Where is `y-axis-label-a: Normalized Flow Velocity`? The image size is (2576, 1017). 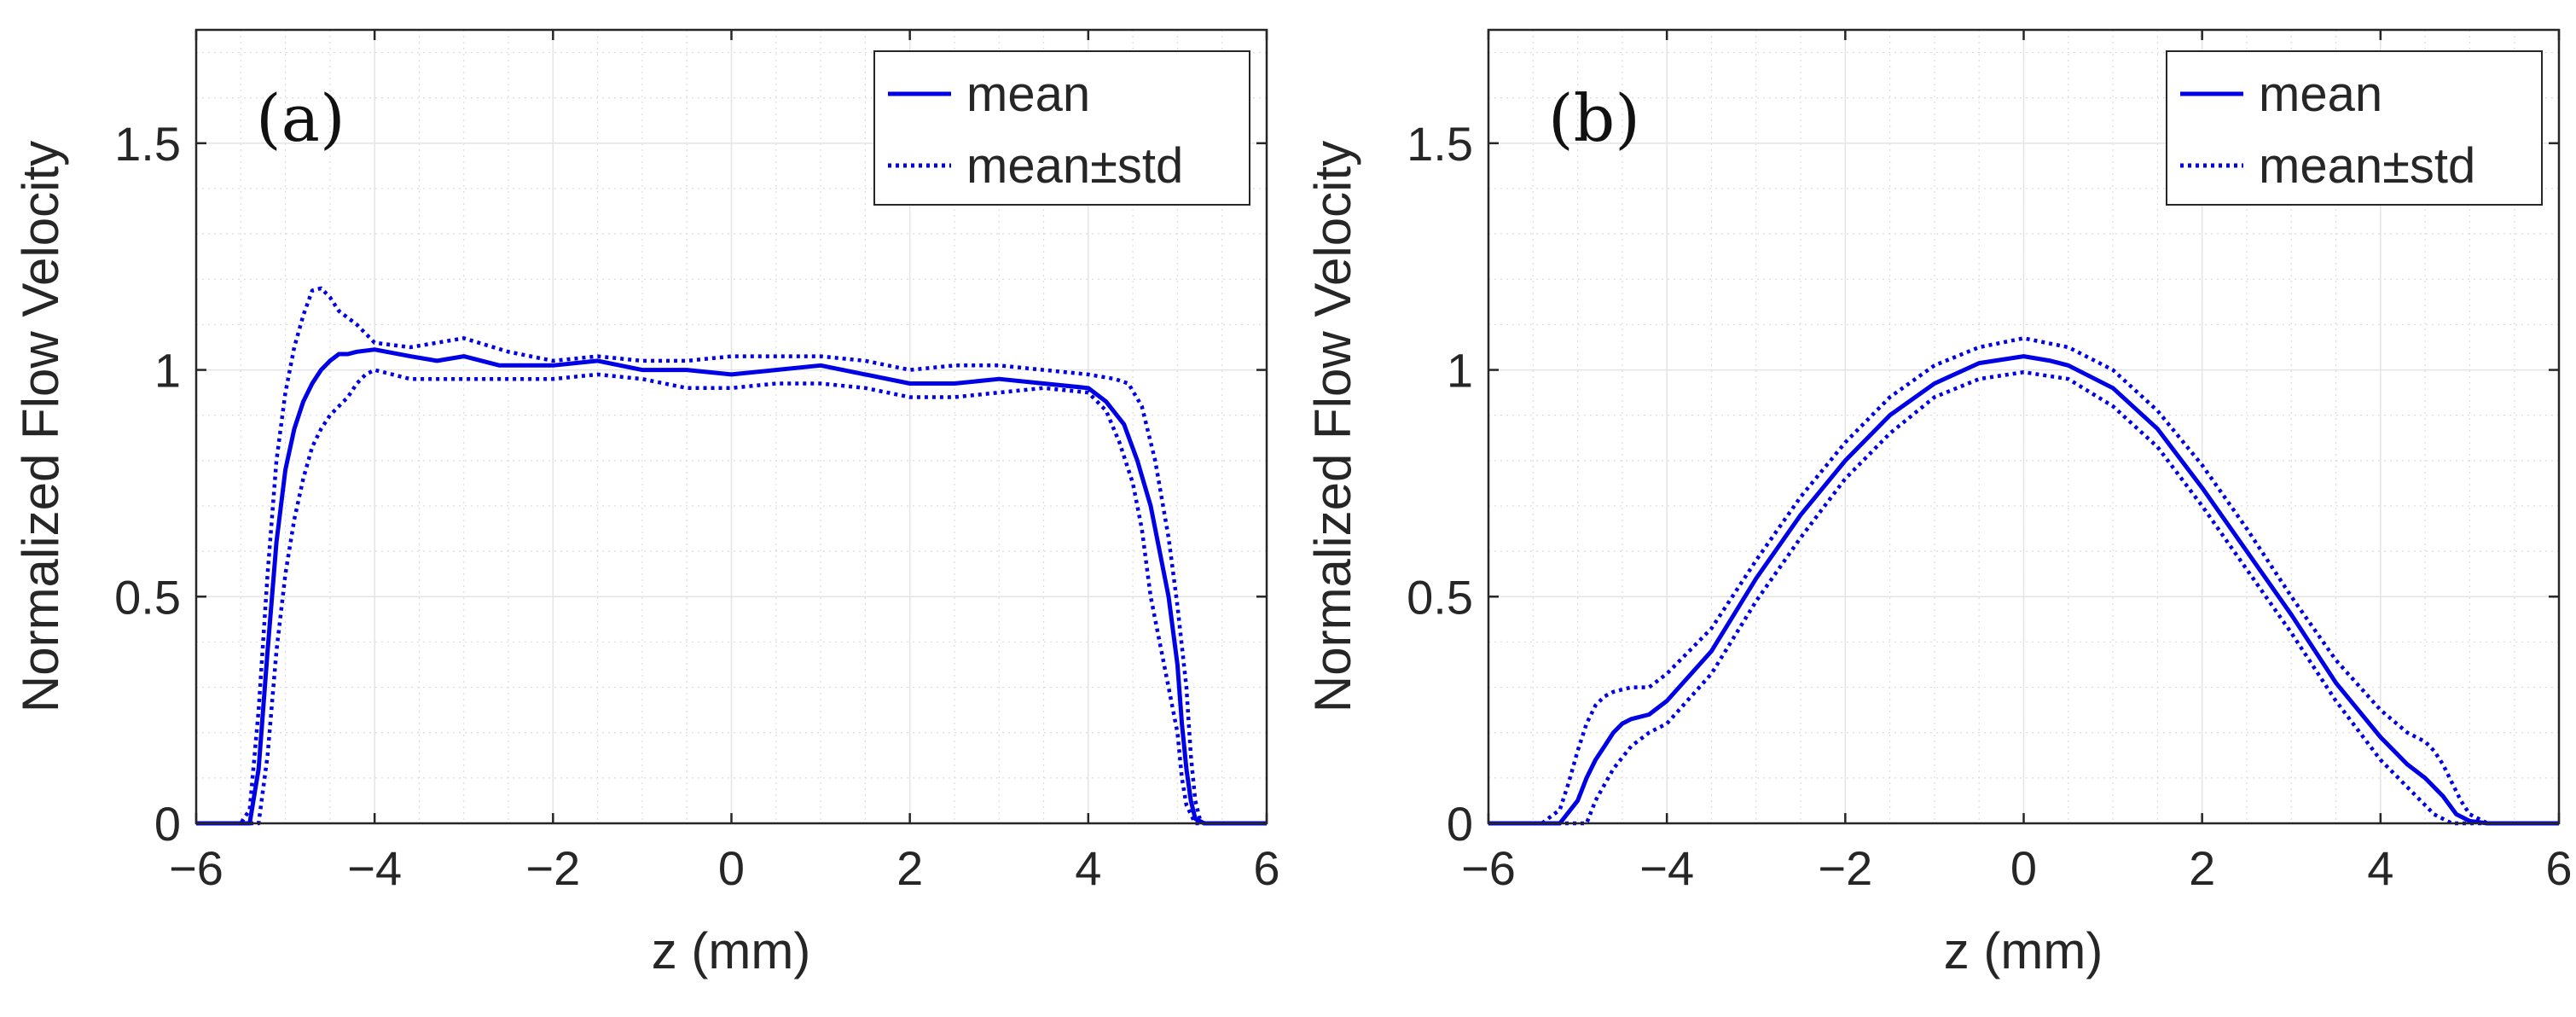 y-axis-label-a: Normalized Flow Velocity is located at coordinates (40, 426).